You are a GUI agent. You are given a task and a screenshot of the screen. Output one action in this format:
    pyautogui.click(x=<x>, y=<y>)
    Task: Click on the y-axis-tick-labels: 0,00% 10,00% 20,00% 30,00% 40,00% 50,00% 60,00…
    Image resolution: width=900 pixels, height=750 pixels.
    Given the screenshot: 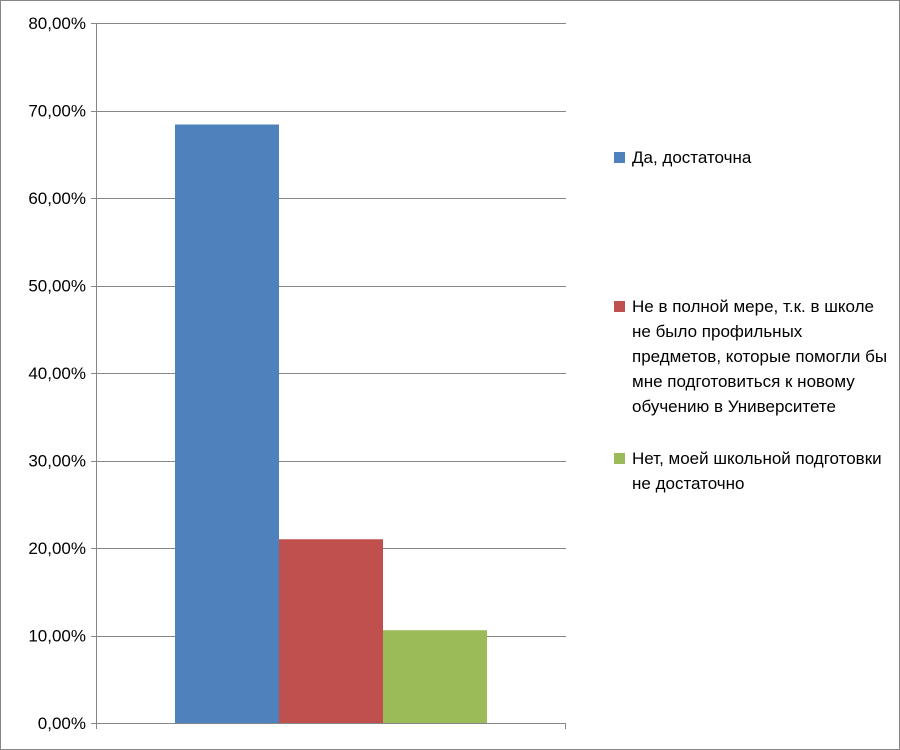 What is the action you would take?
    pyautogui.click(x=57, y=373)
    